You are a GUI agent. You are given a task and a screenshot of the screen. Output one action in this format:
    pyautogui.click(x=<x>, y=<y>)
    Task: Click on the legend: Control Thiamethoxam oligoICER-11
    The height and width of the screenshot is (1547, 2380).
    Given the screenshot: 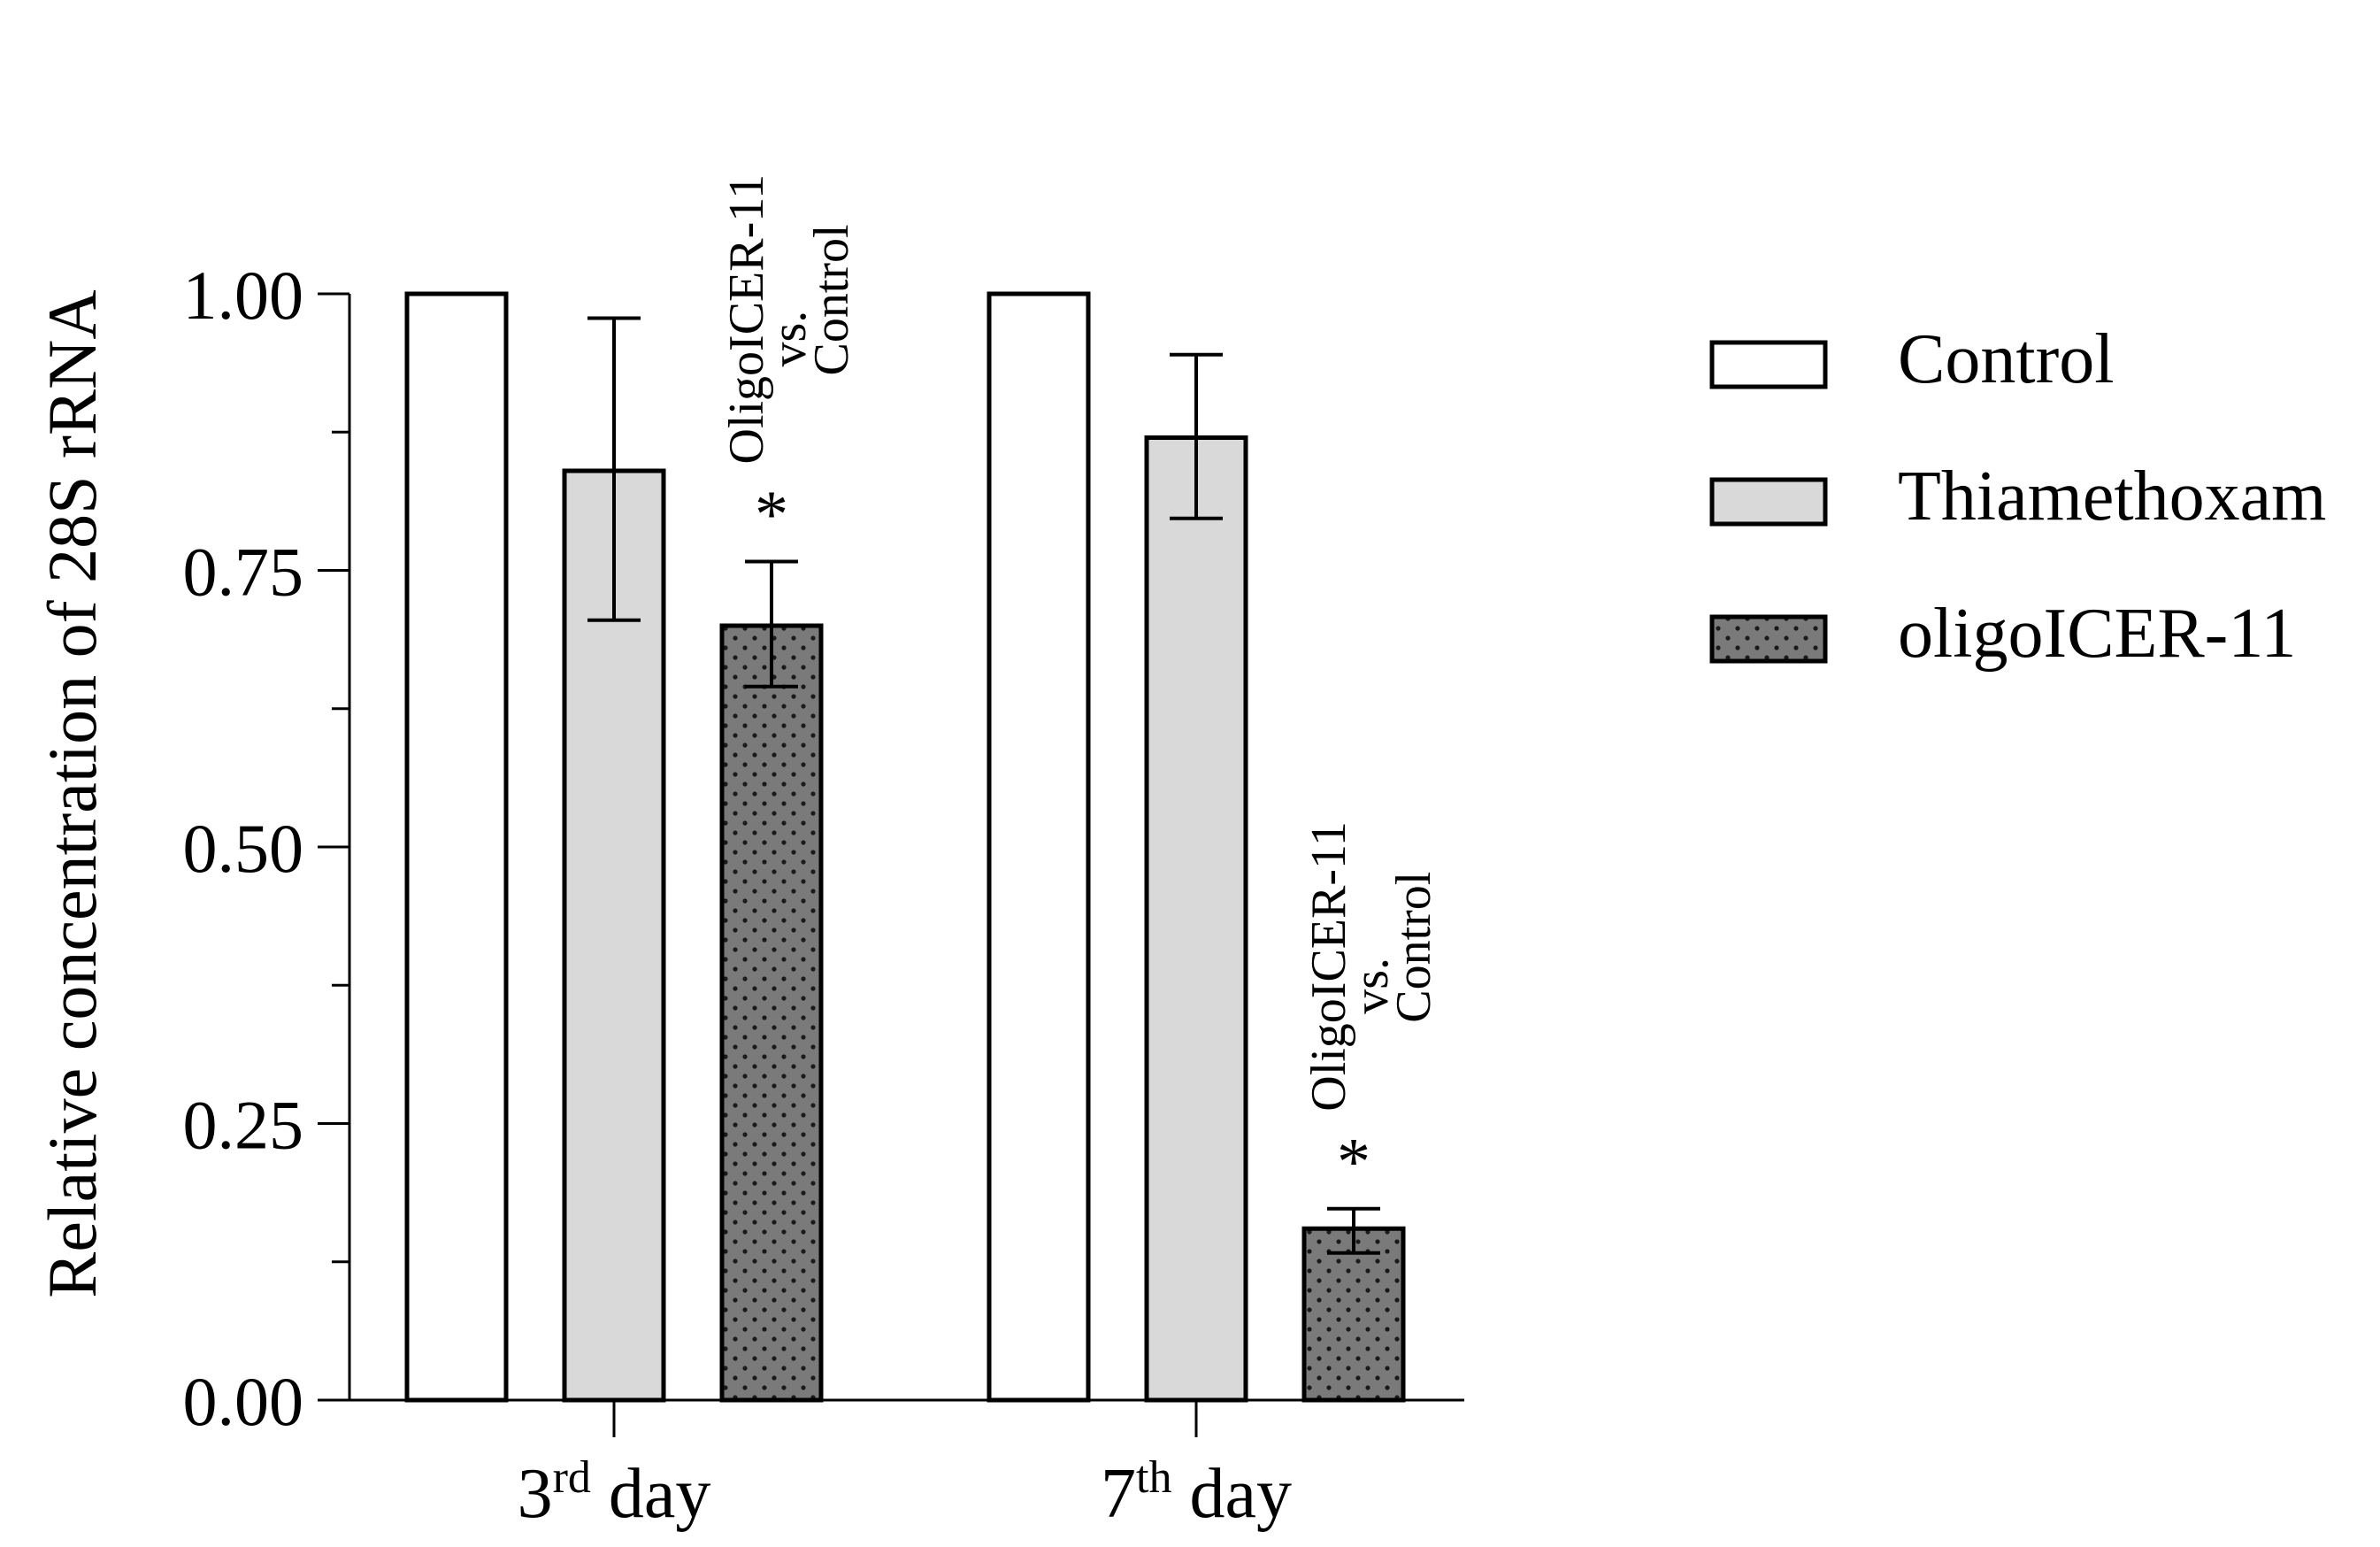 What is the action you would take?
    pyautogui.click(x=2017, y=497)
    